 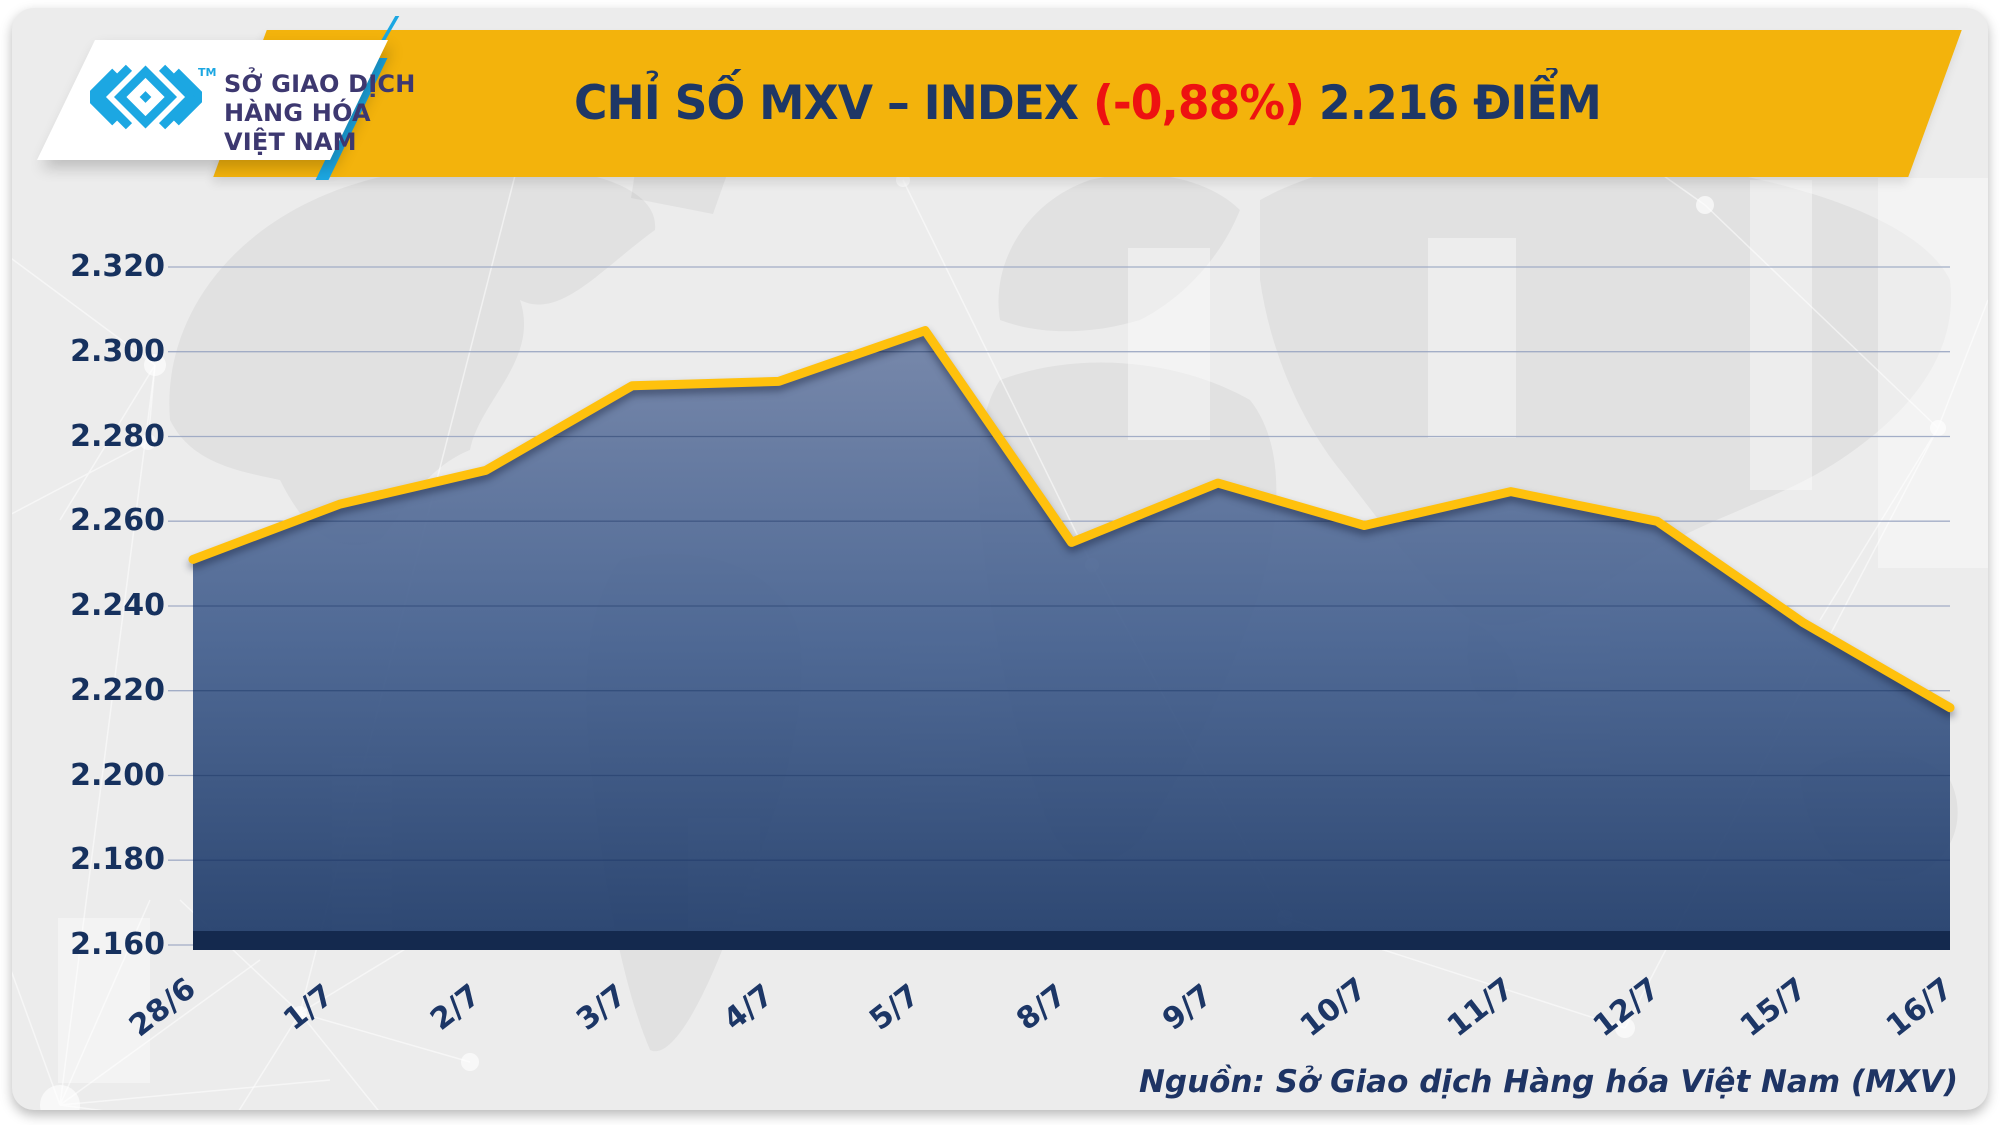 What do you see at coordinates (162, 1008) in the screenshot?
I see `x-axis-label: 28/6` at bounding box center [162, 1008].